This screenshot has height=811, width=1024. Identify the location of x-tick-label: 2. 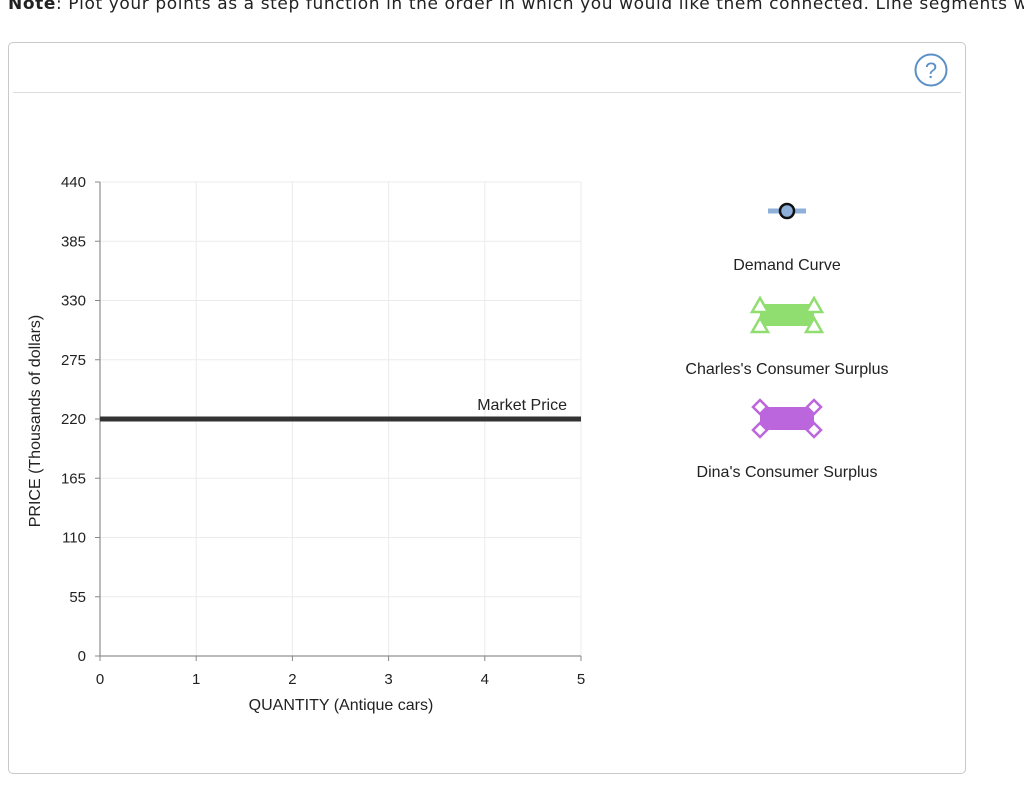
(292, 679).